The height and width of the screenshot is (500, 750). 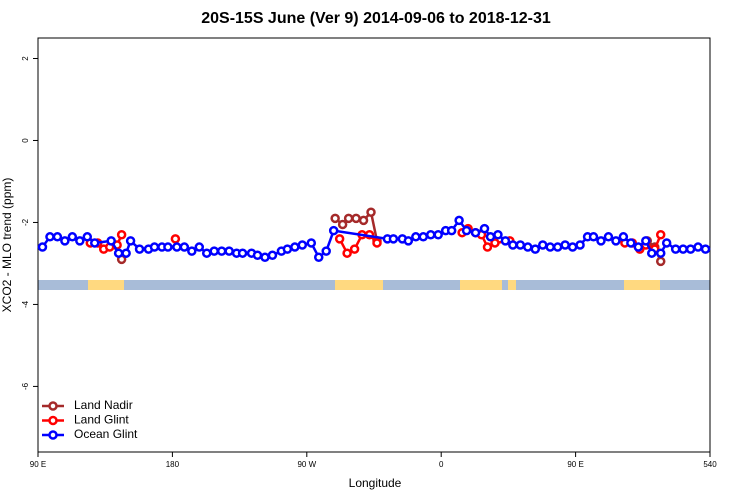 What do you see at coordinates (25, 140) in the screenshot?
I see `y-tick-label: 0` at bounding box center [25, 140].